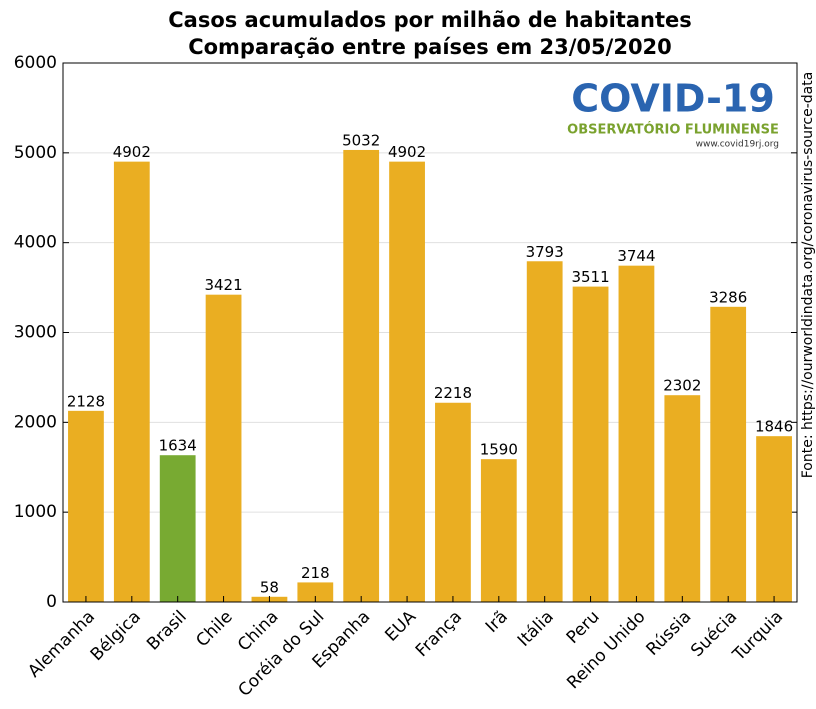  I want to click on x-tick-label: Irã, so click(497, 622).